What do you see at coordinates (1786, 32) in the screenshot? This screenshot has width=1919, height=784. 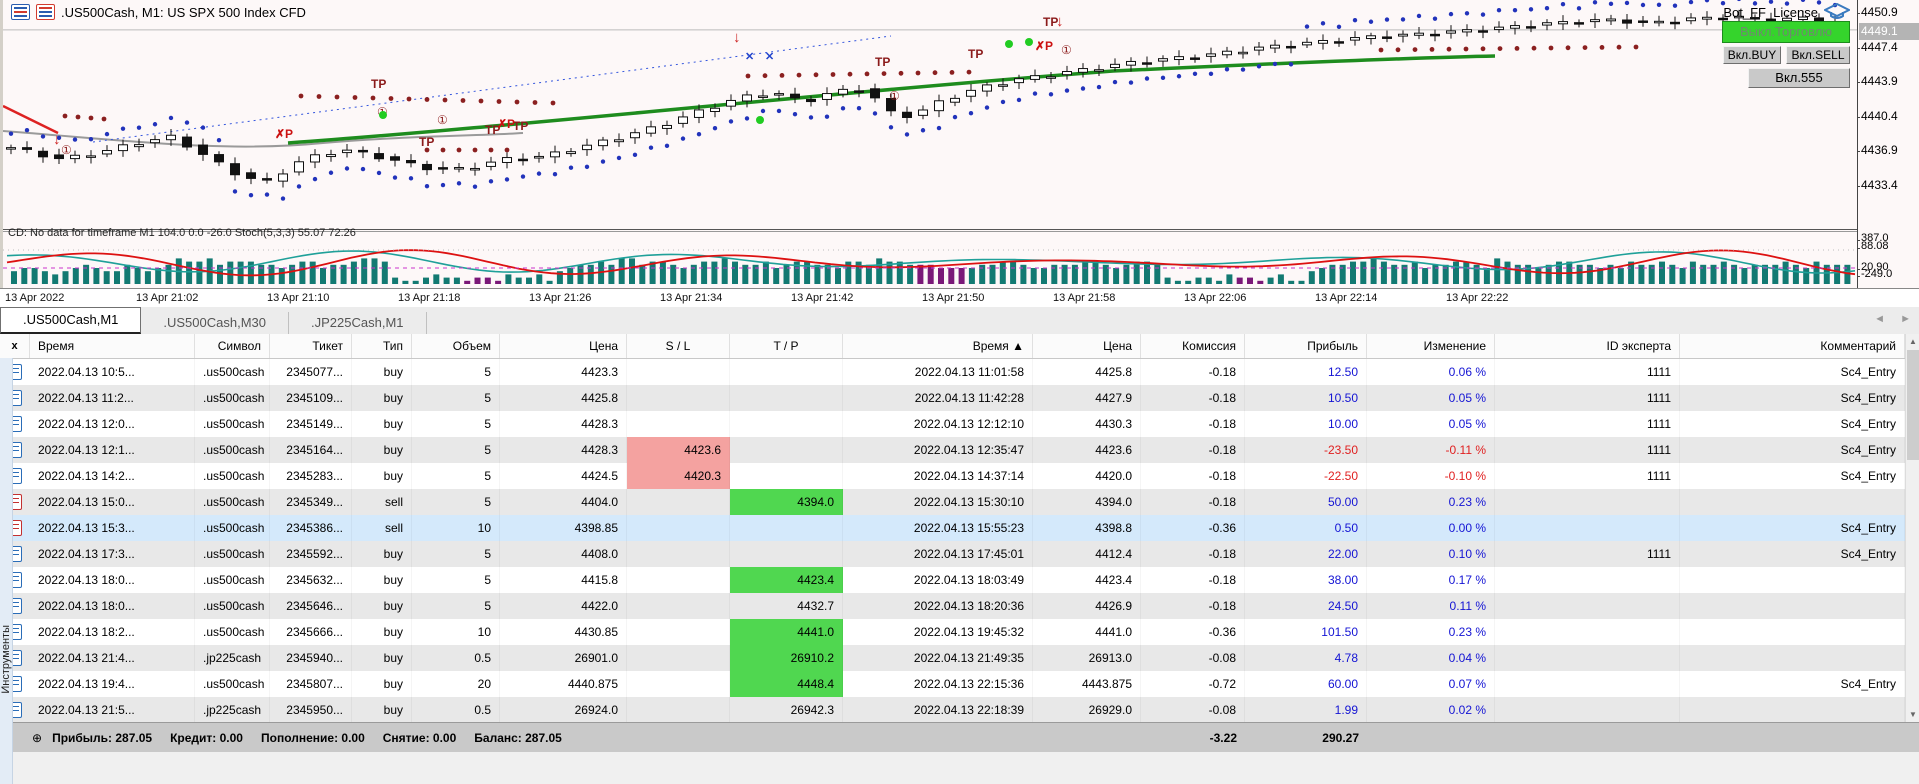 I see `disable-trading-button: Выкл.Торговлю` at bounding box center [1786, 32].